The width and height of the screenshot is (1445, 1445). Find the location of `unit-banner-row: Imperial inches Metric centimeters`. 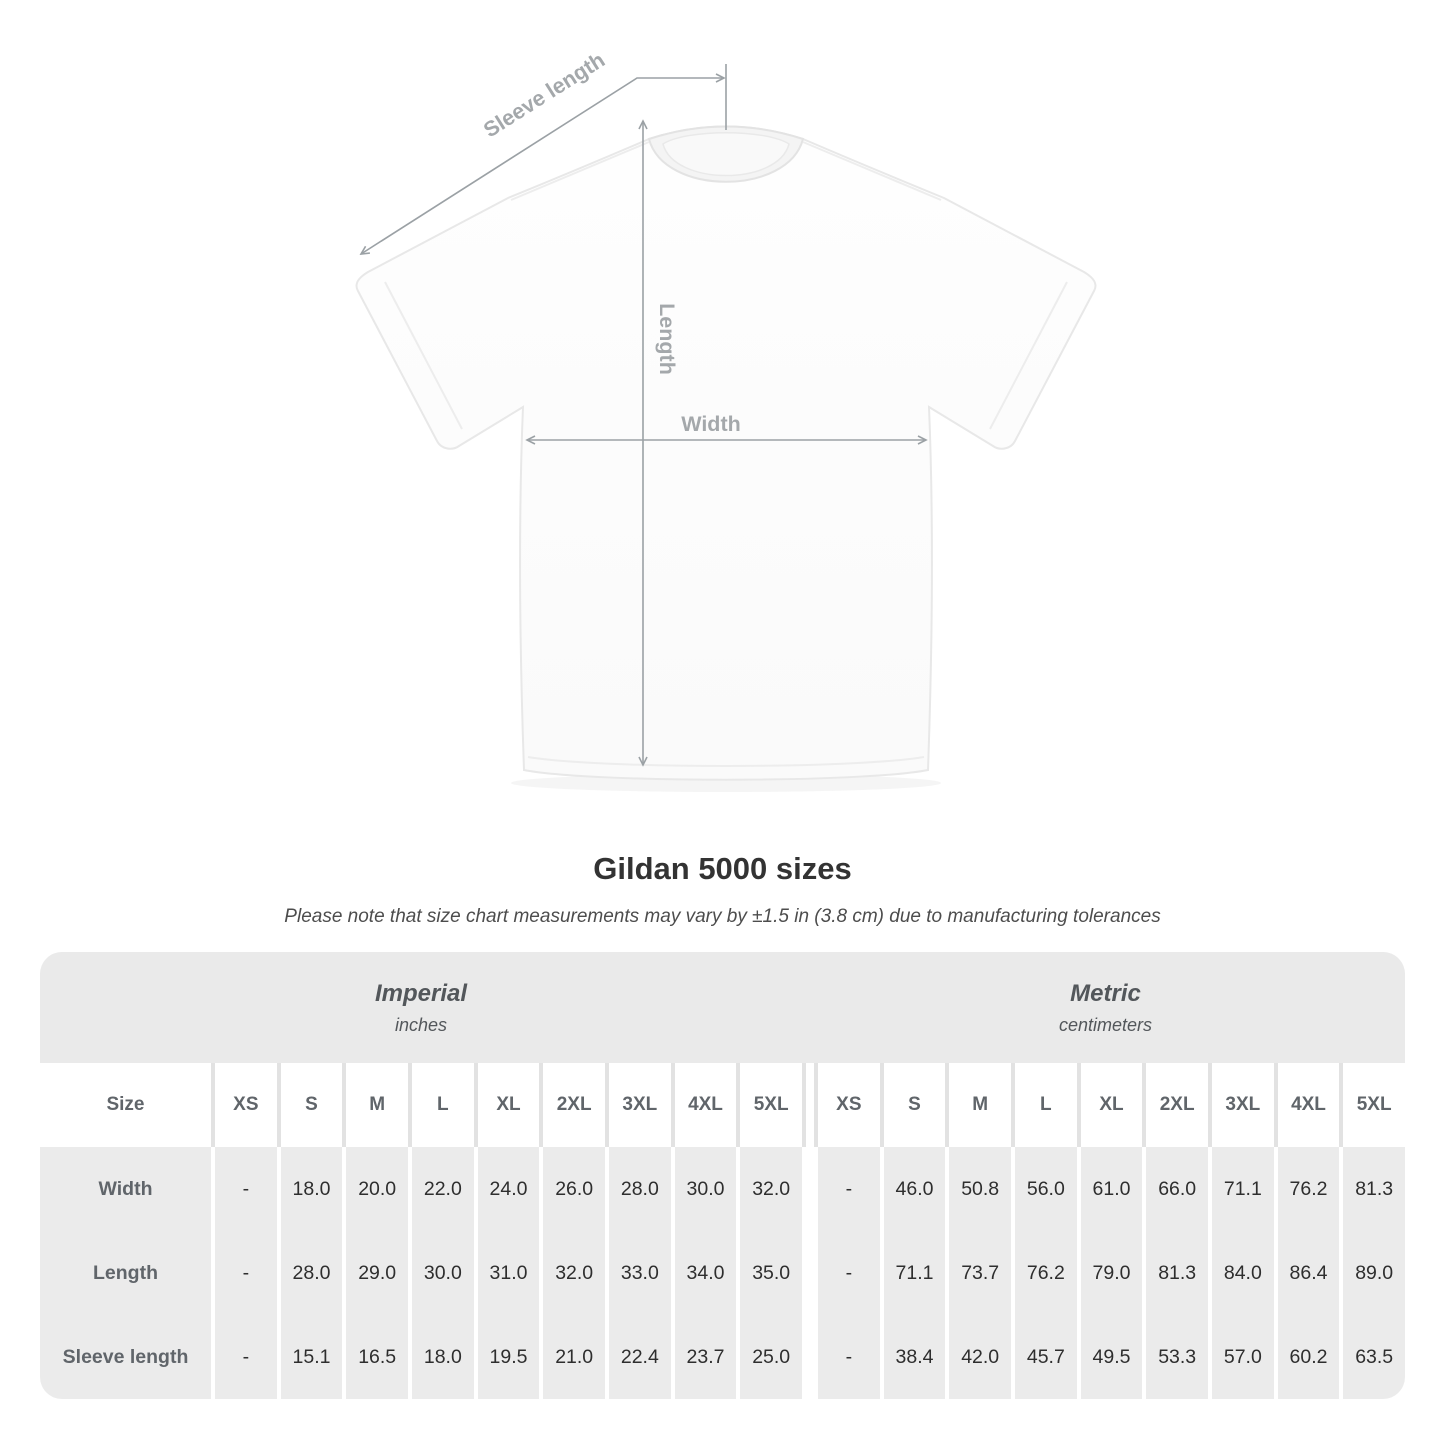

unit-banner-row: Imperial inches Metric centimeters is located at coordinates (722, 1007).